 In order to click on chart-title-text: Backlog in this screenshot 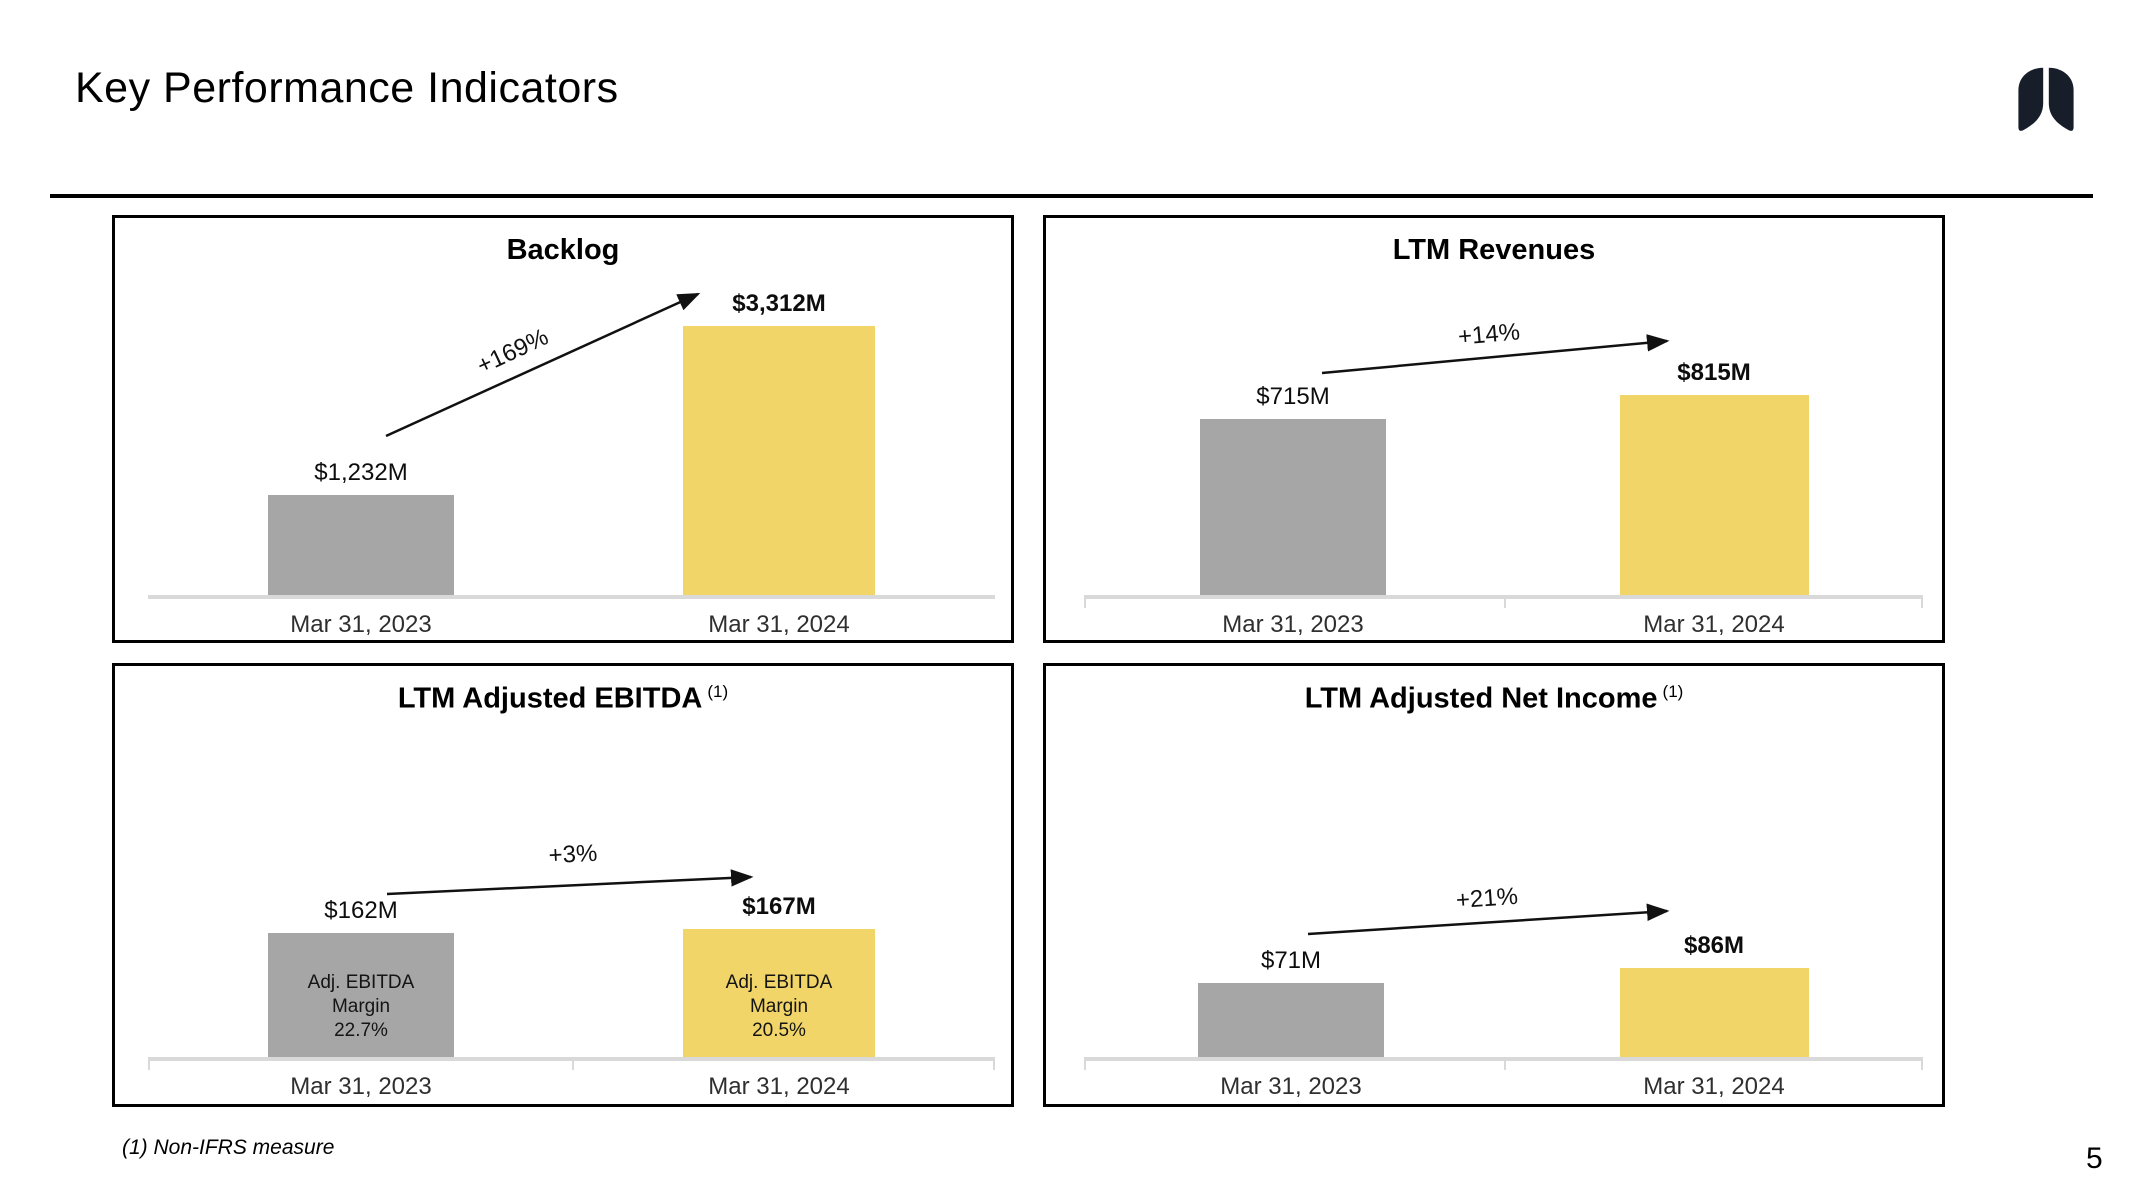, I will do `click(563, 250)`.